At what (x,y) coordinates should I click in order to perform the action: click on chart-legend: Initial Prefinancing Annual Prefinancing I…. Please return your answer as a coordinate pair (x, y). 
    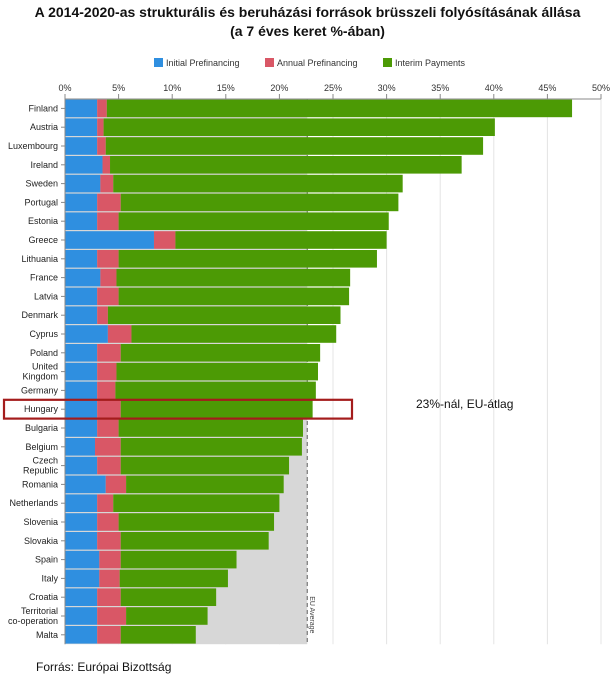
    Looking at the image, I should click on (310, 63).